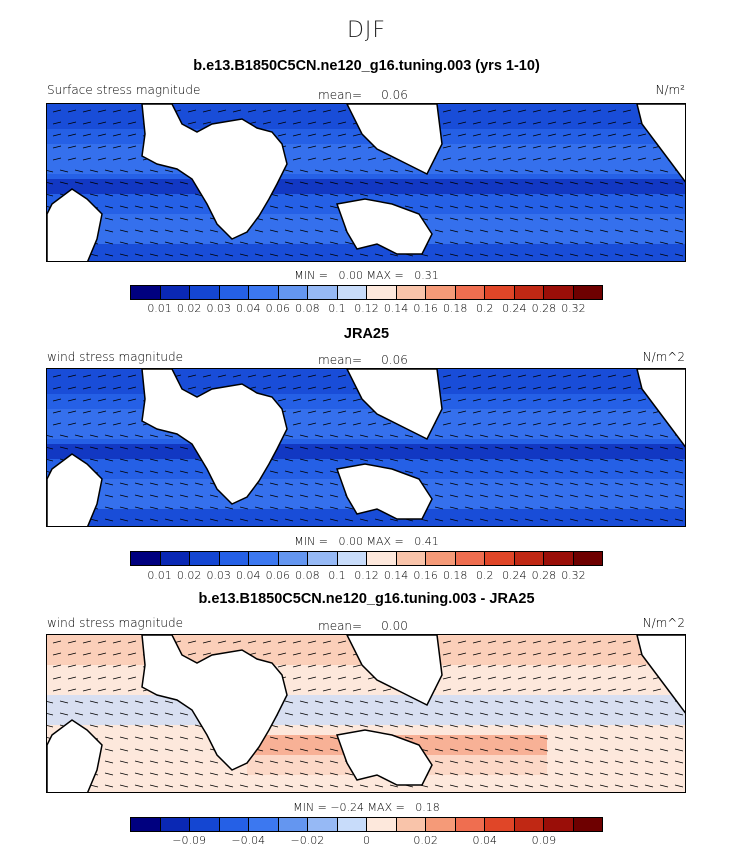 The height and width of the screenshot is (851, 733). What do you see at coordinates (394, 360) in the screenshot?
I see `panel-2-mean-value: 0.06` at bounding box center [394, 360].